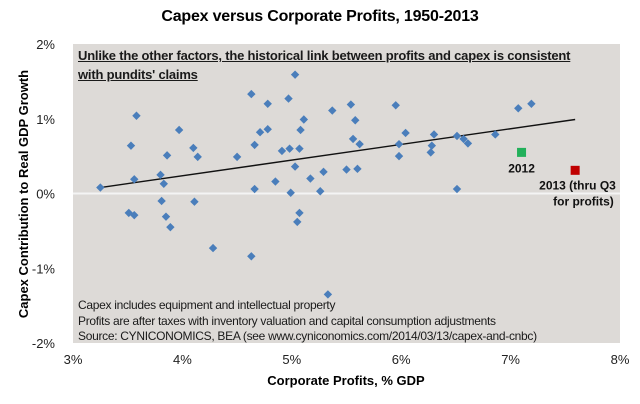 The height and width of the screenshot is (404, 640). What do you see at coordinates (44, 268) in the screenshot?
I see `y-tick-label: -1%` at bounding box center [44, 268].